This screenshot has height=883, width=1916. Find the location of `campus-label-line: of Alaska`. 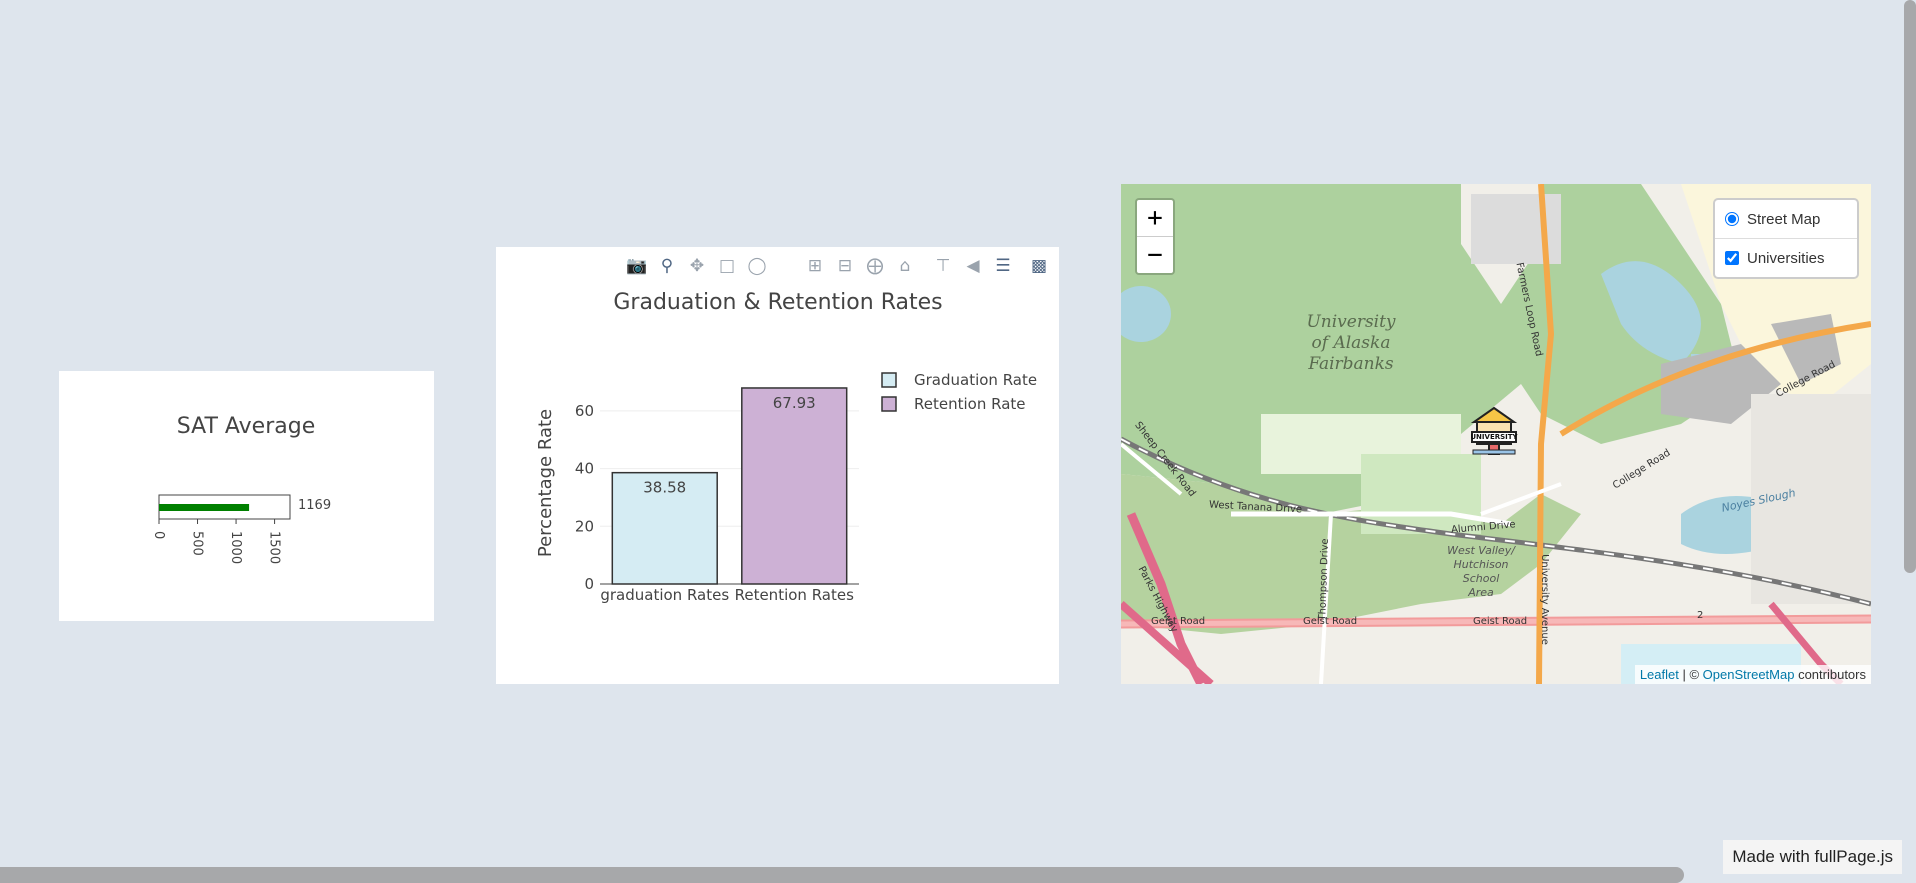

campus-label-line: of Alaska is located at coordinates (1351, 343).